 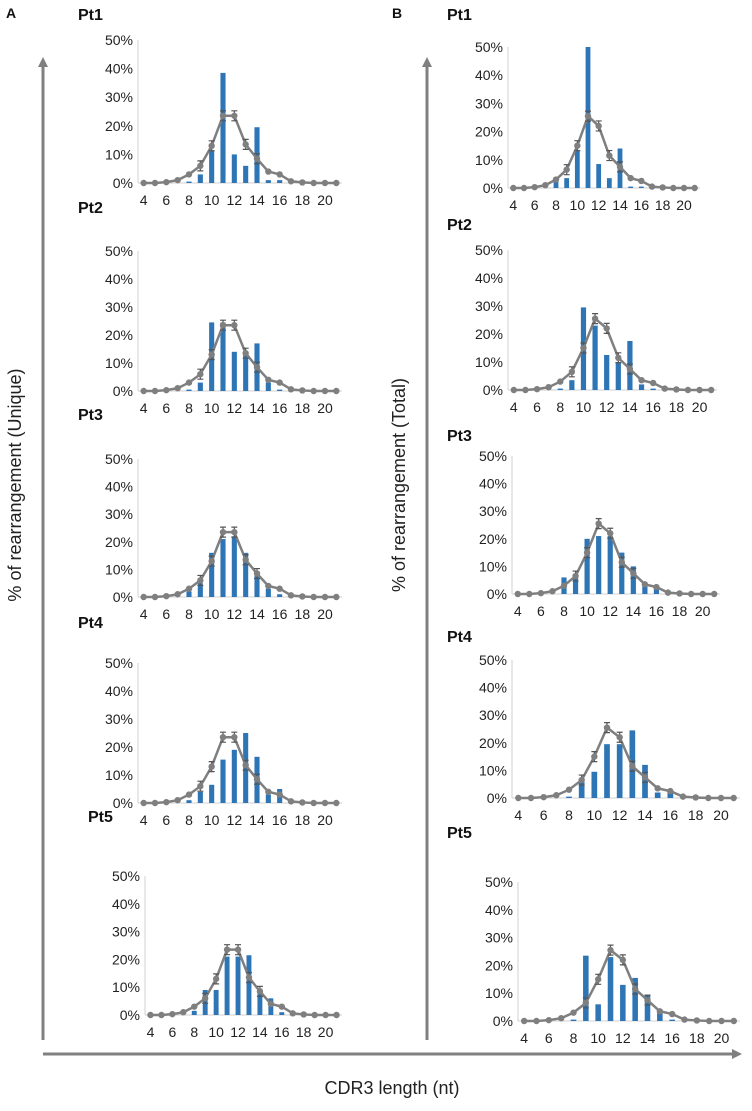 What do you see at coordinates (212, 614) in the screenshot?
I see `panel-a-pt3-x-tick-label: 10` at bounding box center [212, 614].